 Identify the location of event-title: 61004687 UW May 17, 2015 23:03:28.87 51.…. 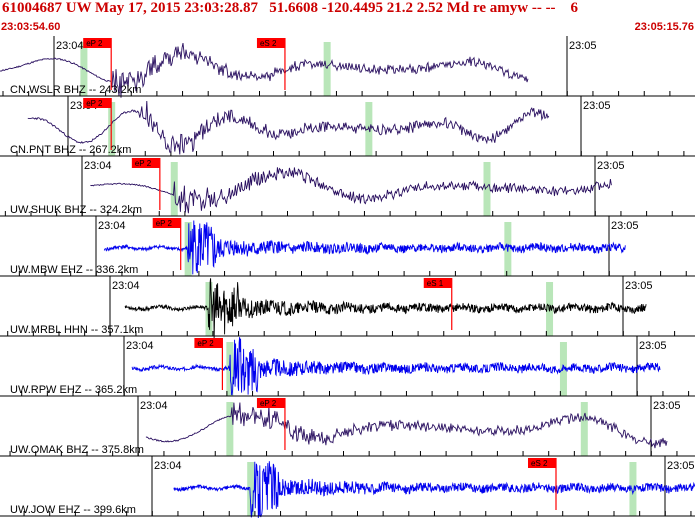
(290, 8).